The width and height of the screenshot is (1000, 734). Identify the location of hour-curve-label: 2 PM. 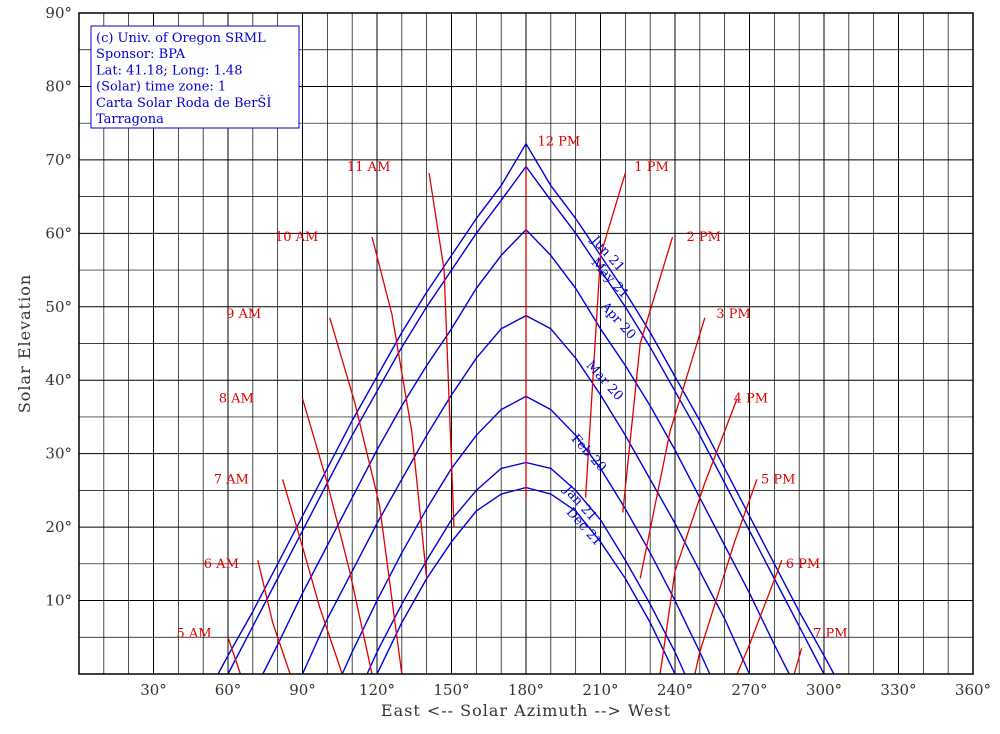
(703, 237).